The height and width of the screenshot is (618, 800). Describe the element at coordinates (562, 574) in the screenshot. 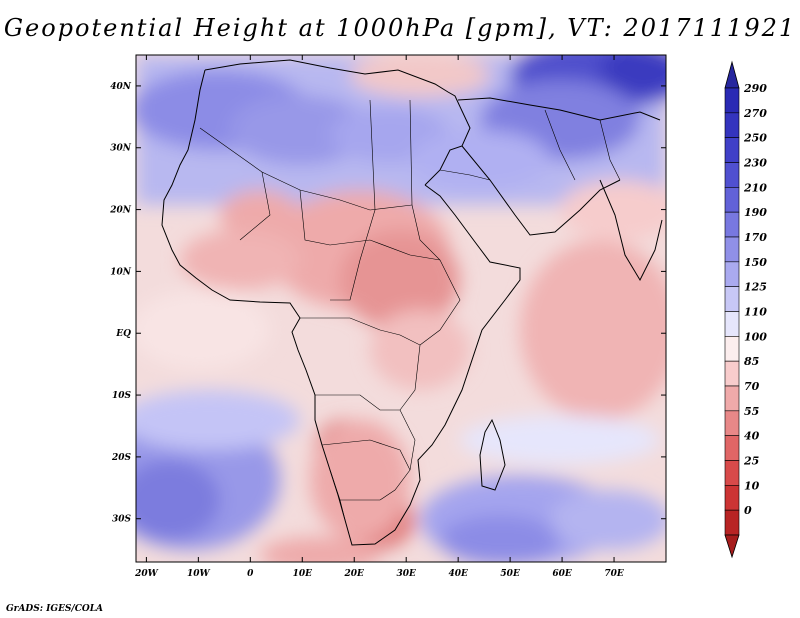

I see `lon-tick-label: 60E` at that location.